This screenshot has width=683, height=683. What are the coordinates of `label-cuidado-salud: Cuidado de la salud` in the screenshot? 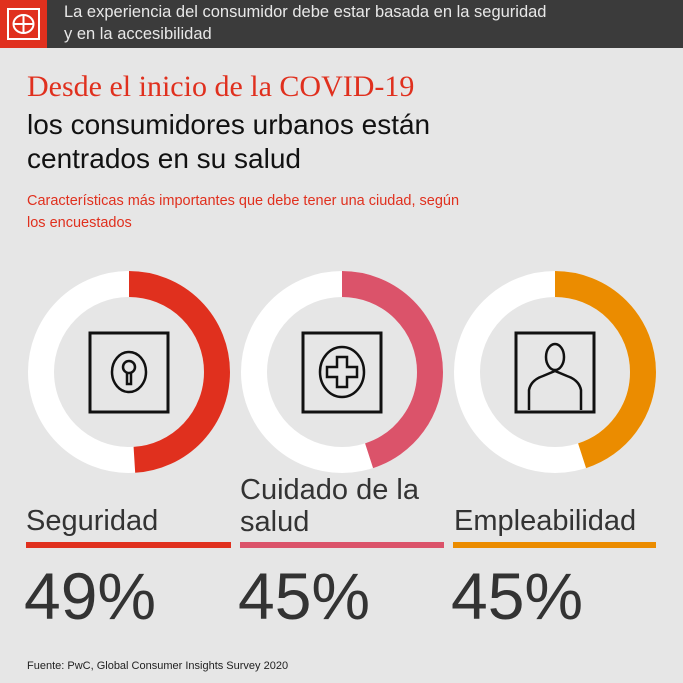 It's located at (329, 506).